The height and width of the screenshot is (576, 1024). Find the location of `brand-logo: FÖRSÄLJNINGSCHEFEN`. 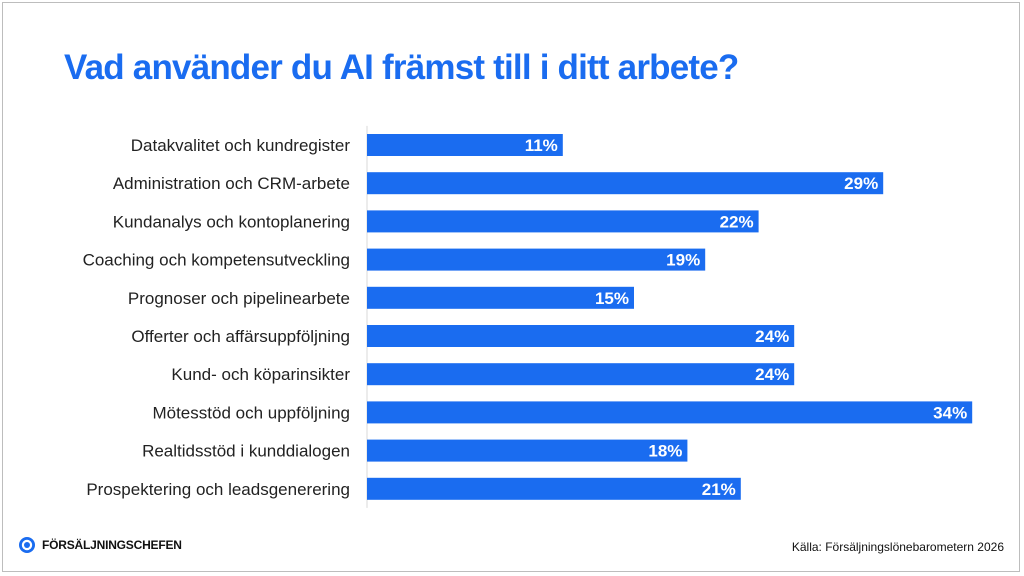

brand-logo: FÖRSÄLJNINGSCHEFEN is located at coordinates (100, 545).